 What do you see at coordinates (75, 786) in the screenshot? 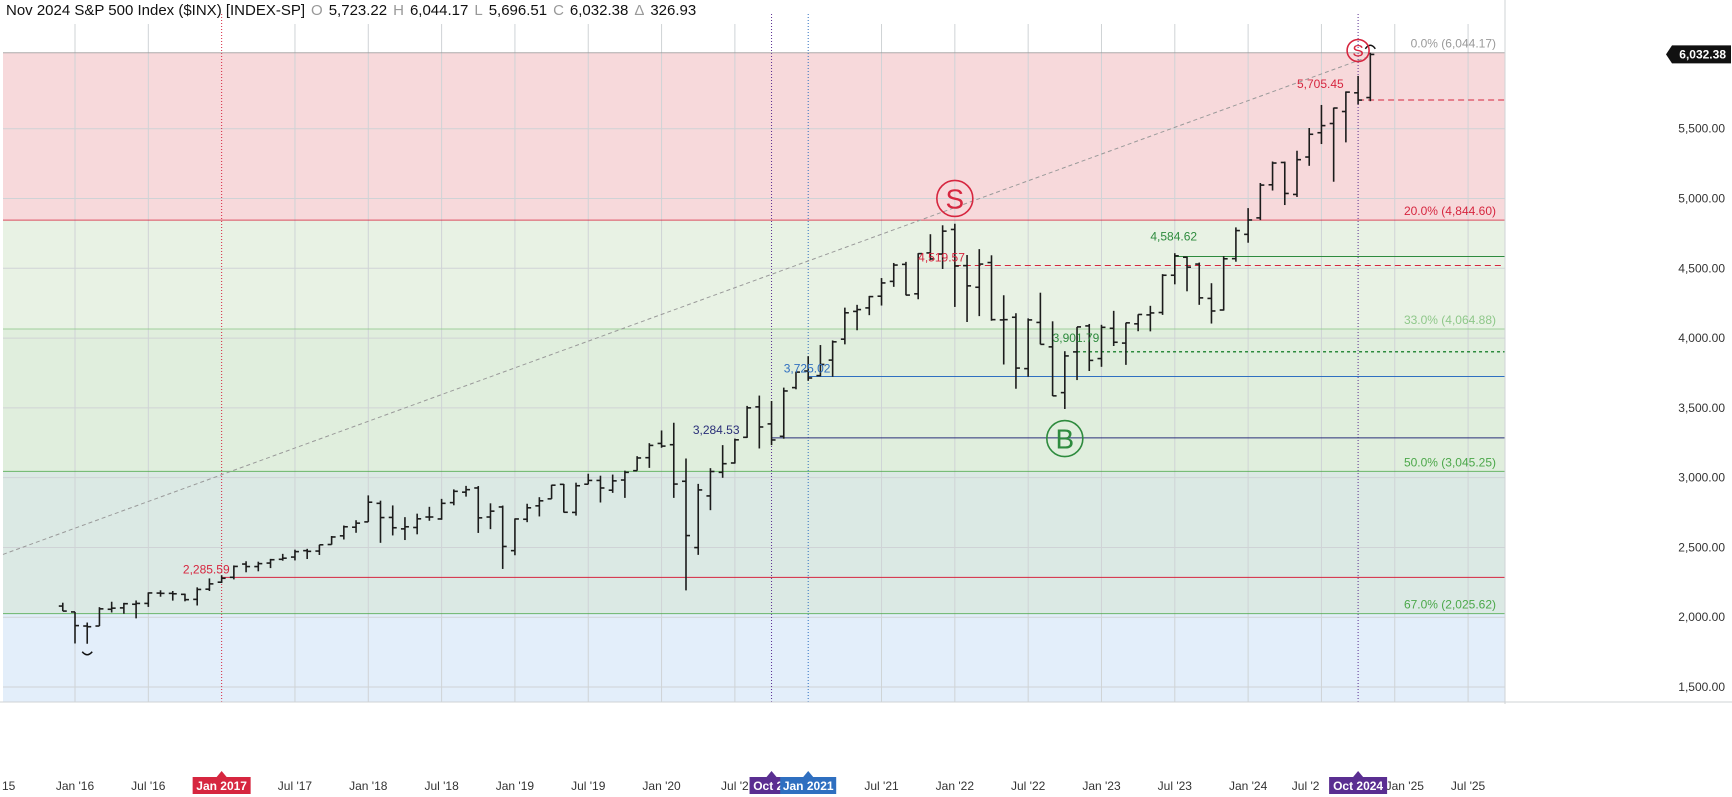
I see `x-tick-label: Jan '16` at bounding box center [75, 786].